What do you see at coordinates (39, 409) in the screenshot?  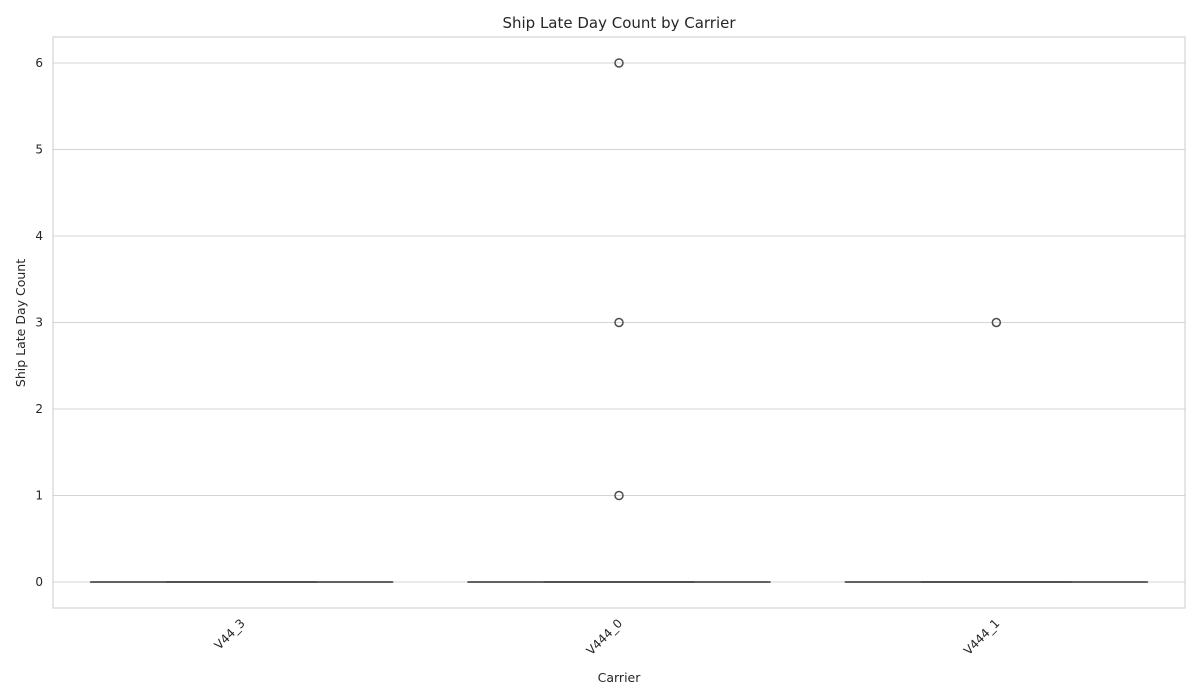 I see `y-tick-label: 2` at bounding box center [39, 409].